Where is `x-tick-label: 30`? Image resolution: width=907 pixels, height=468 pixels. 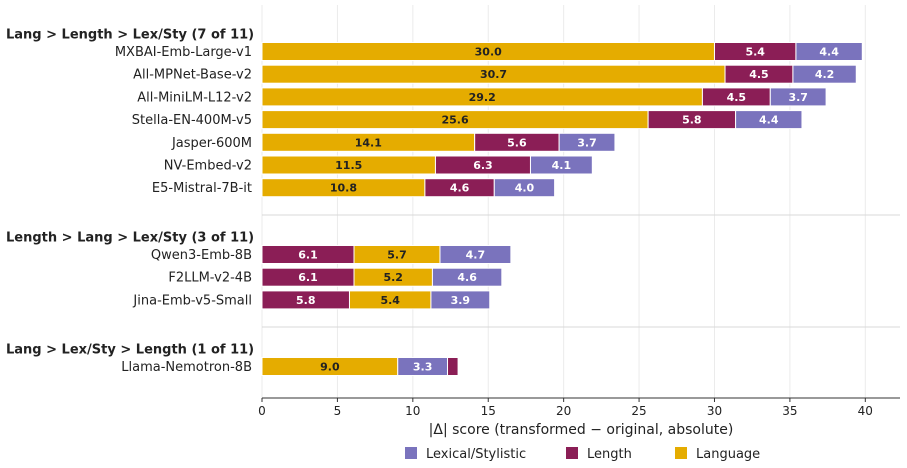
x-tick-label: 30 is located at coordinates (714, 411).